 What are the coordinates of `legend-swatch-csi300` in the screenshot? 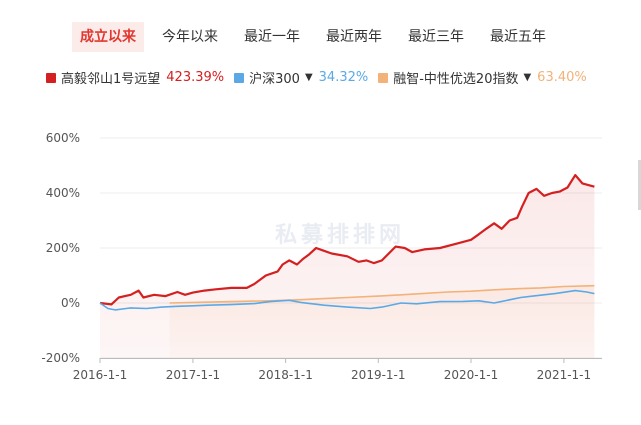 It's located at (239, 77).